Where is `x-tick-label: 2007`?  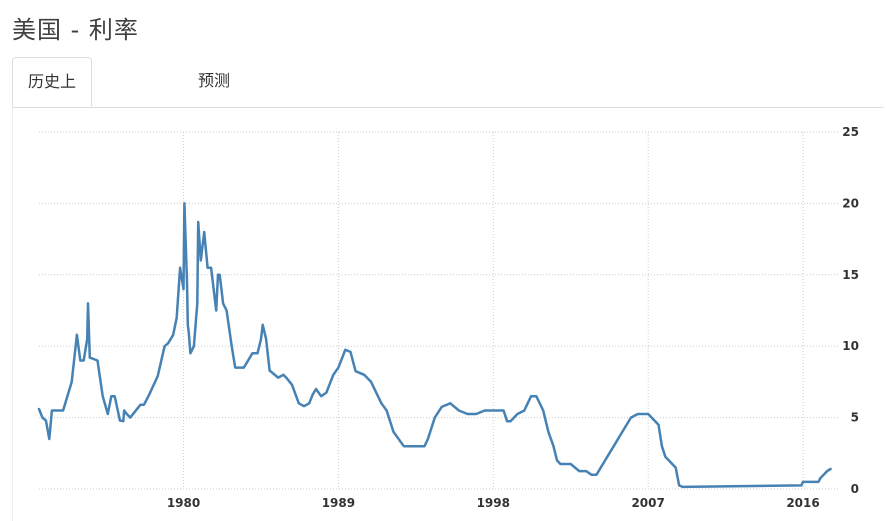 x-tick-label: 2007 is located at coordinates (647, 503).